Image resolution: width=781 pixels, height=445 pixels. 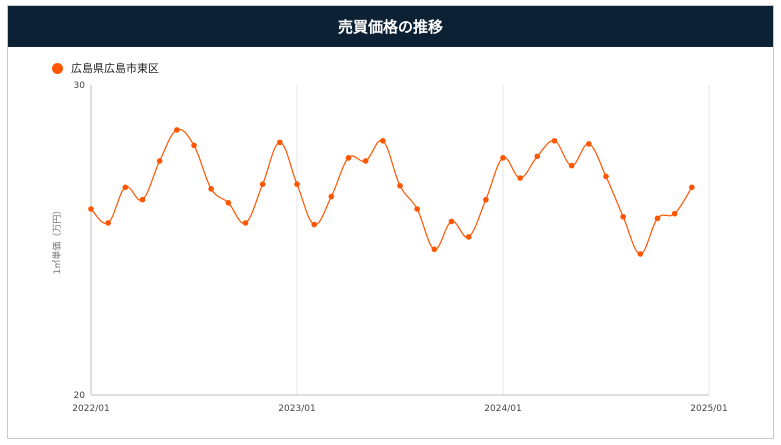 I want to click on legend-swatch-icon, so click(x=57, y=68).